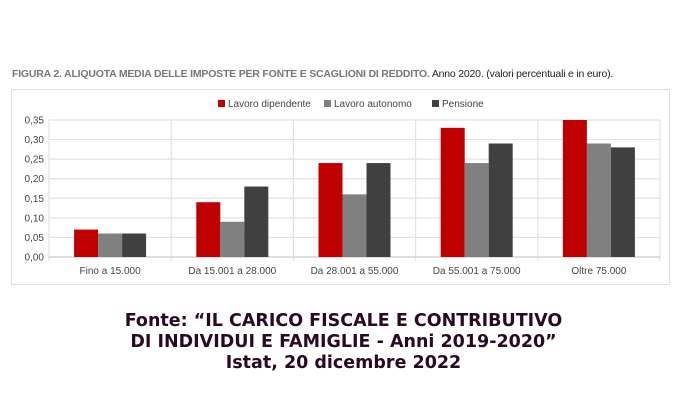 The width and height of the screenshot is (687, 416). What do you see at coordinates (355, 271) in the screenshot?
I see `x-tick-label: Da 28.001 a 55.000` at bounding box center [355, 271].